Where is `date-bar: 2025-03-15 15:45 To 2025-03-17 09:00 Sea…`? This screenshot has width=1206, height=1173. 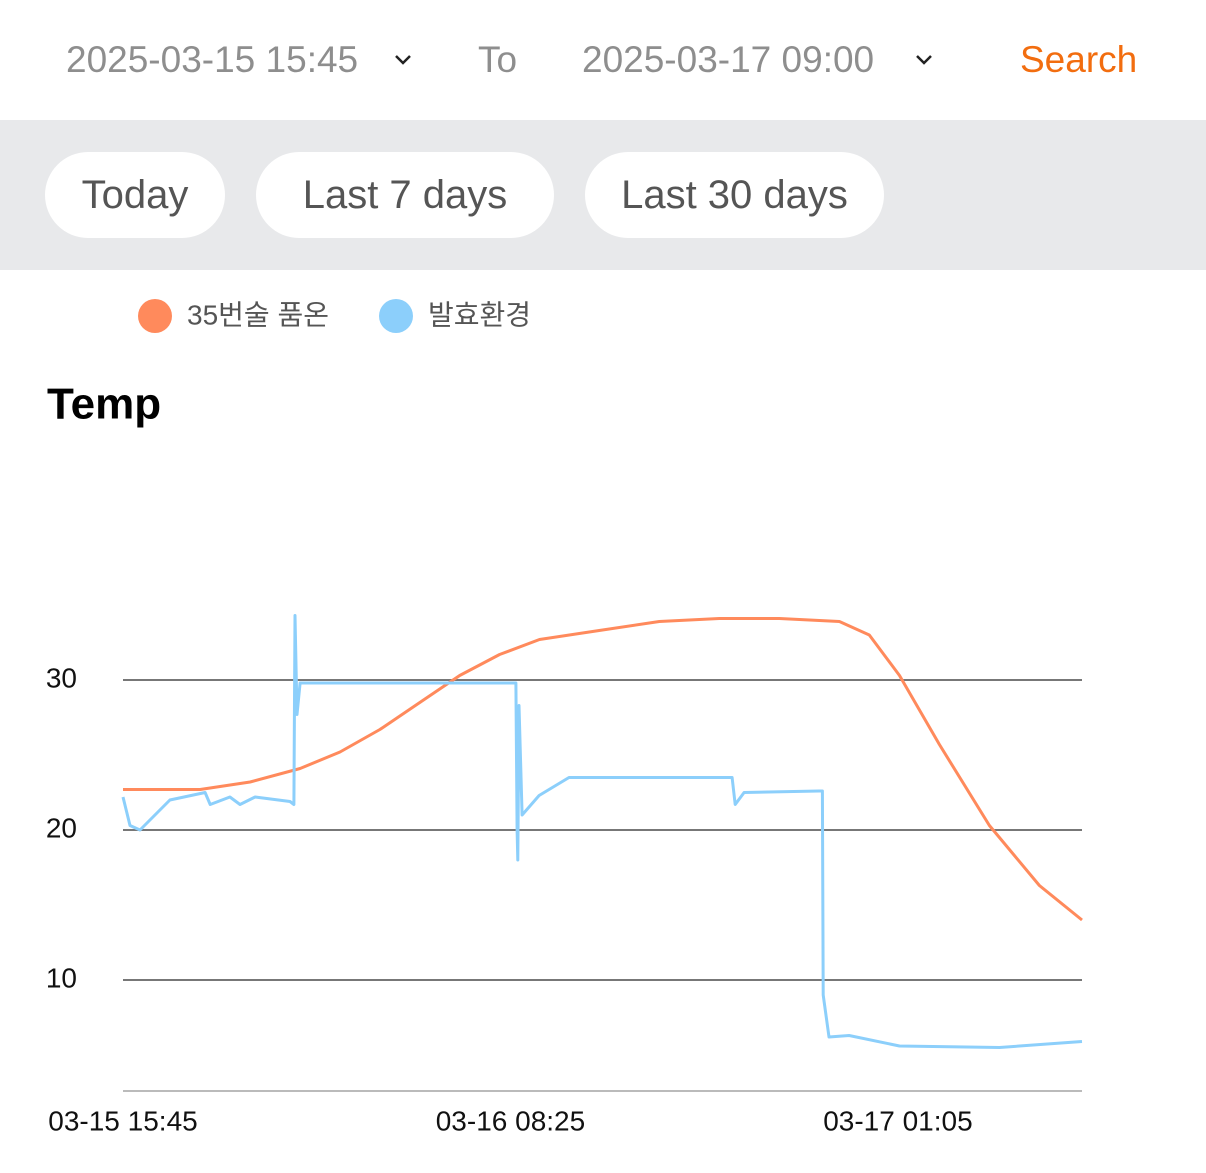 date-bar: 2025-03-15 15:45 To 2025-03-17 09:00 Sea… is located at coordinates (603, 60).